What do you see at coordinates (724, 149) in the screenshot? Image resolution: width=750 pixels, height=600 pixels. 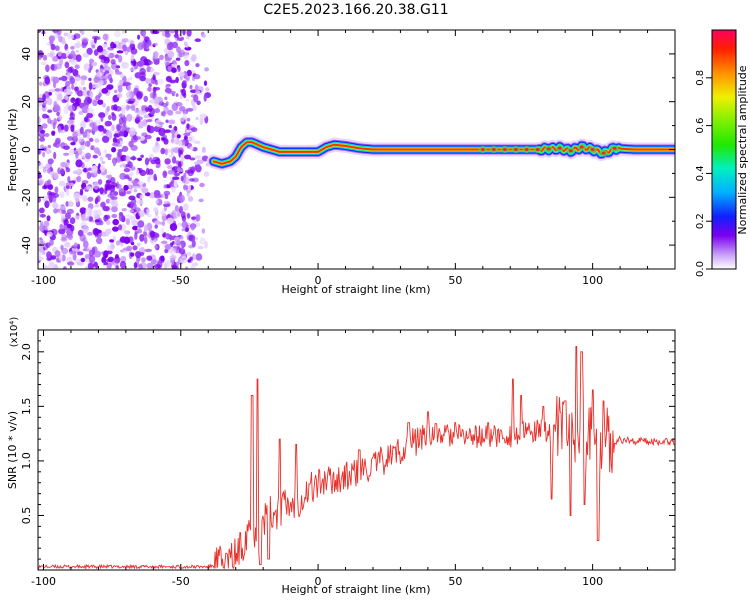 I see `colorbar-bar` at bounding box center [724, 149].